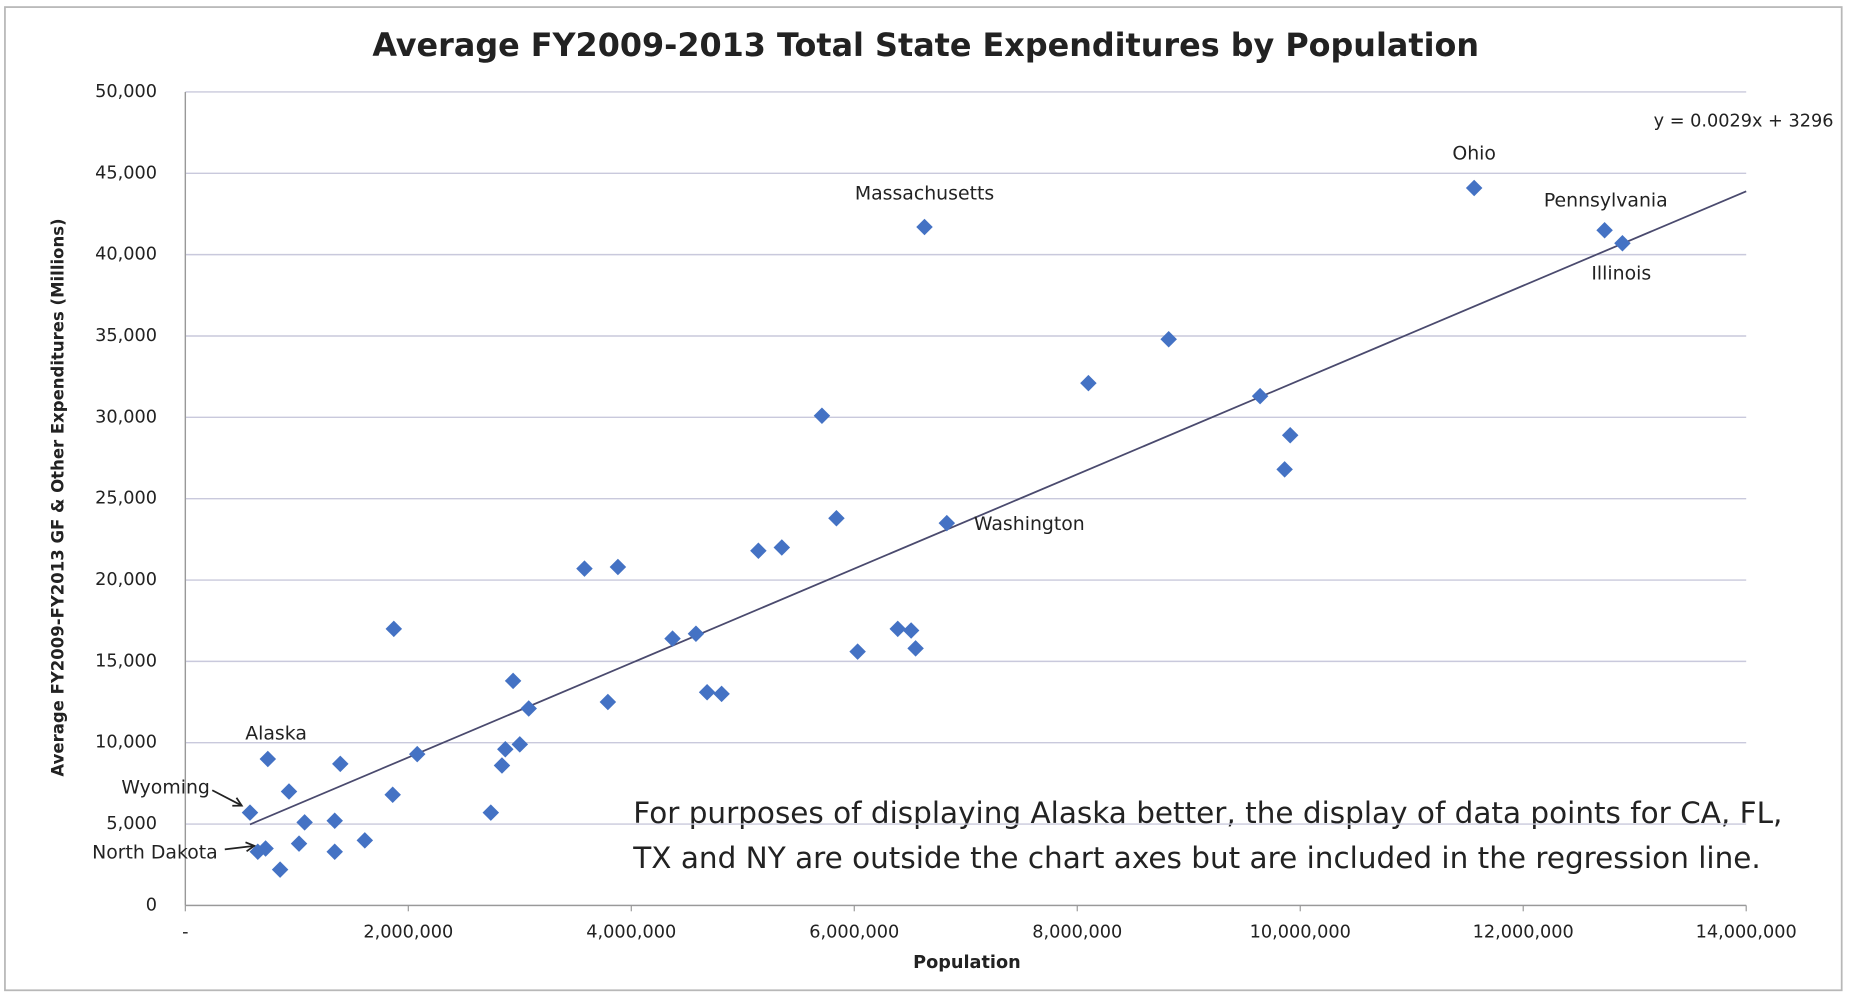 The width and height of the screenshot is (1849, 995). What do you see at coordinates (1606, 200) in the screenshot?
I see `point-label: Pennsylvania` at bounding box center [1606, 200].